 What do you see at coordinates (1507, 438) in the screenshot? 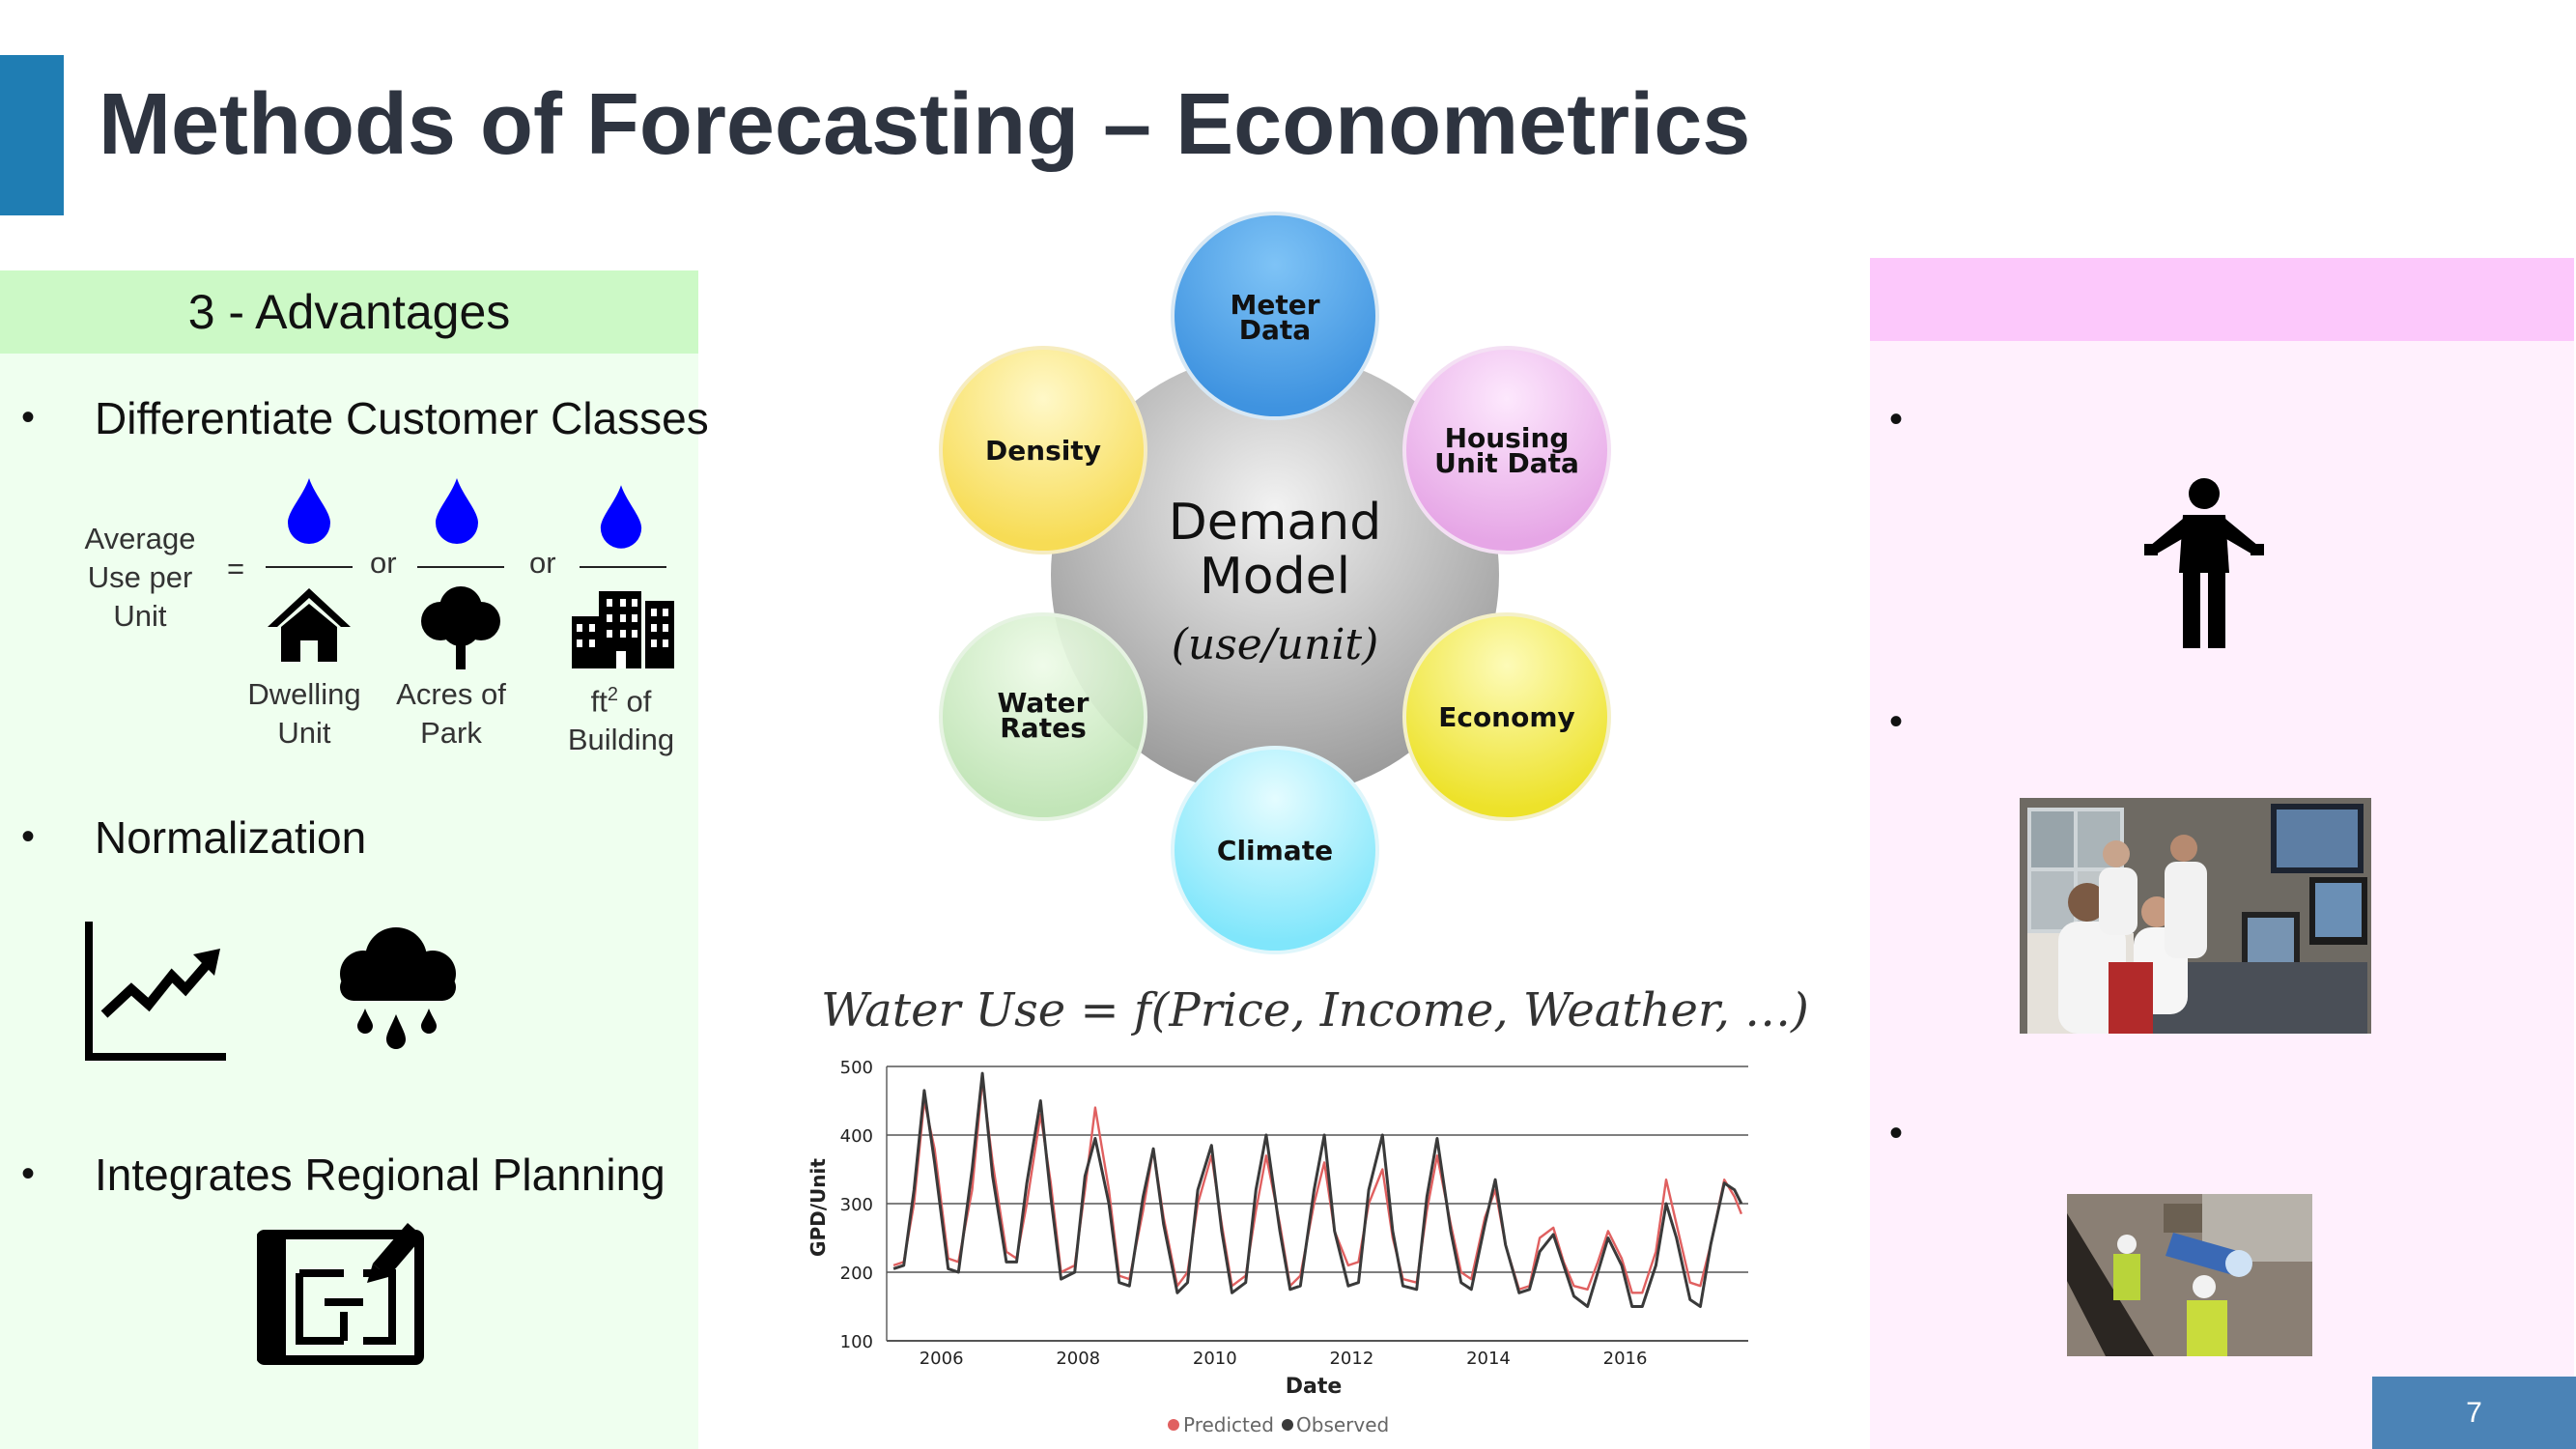
I see `factor-label: Housing` at bounding box center [1507, 438].